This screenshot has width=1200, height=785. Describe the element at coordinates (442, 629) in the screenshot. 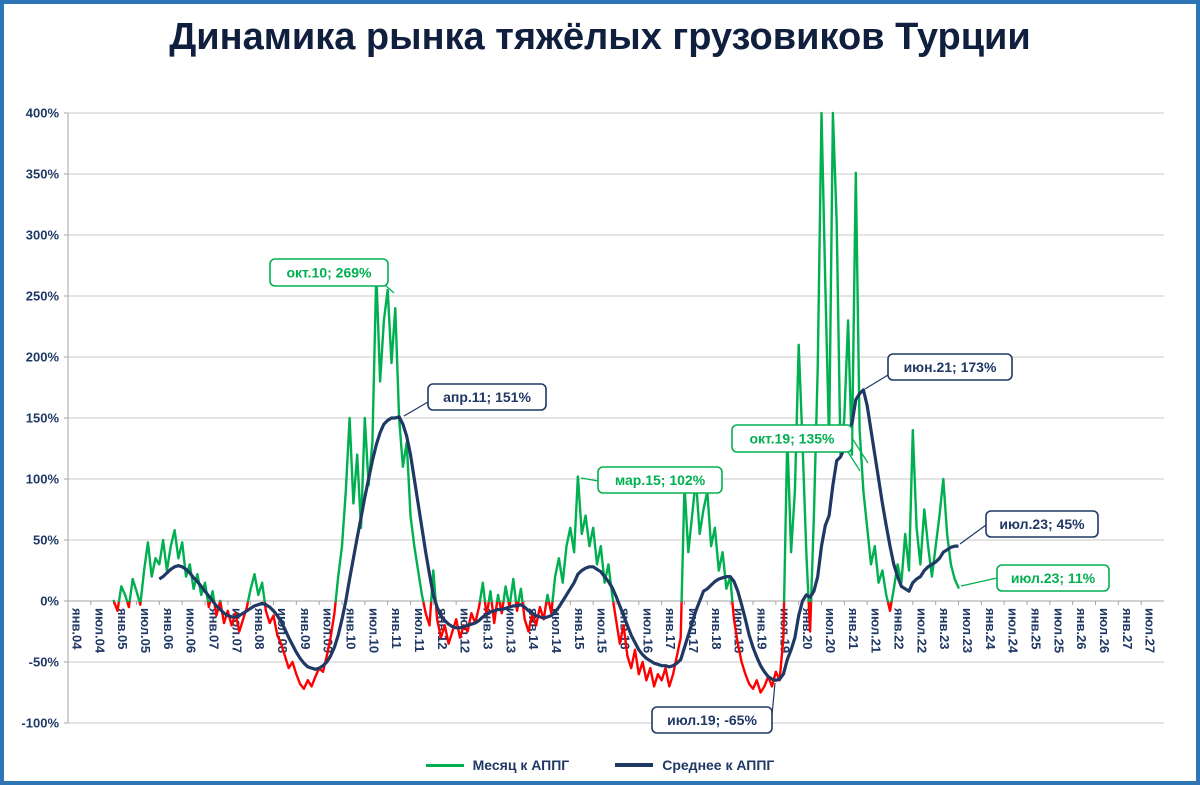

I see `x-tick-label: янв.12` at that location.